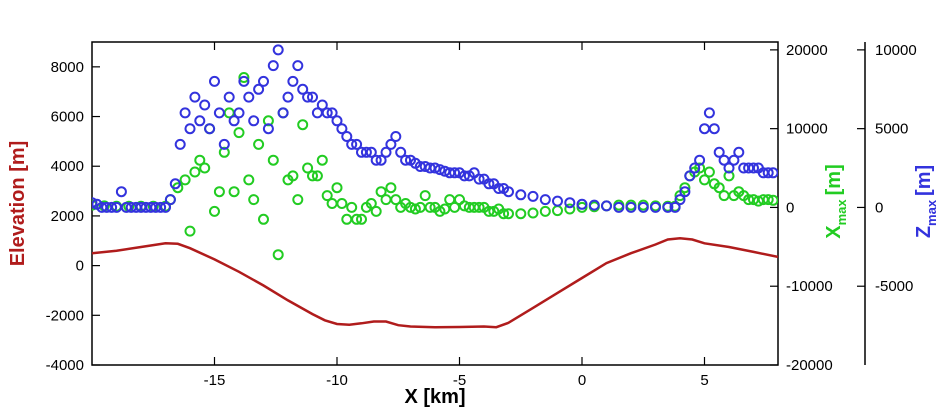  I want to click on x-tick-label: 0, so click(582, 380).